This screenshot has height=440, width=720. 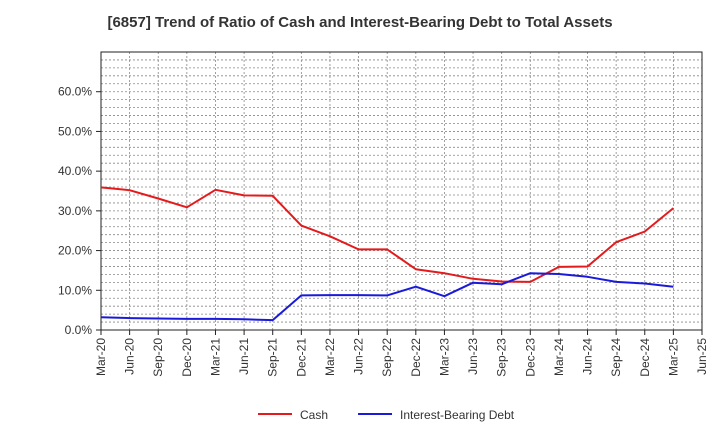 I want to click on x-tick-label: Sep-21, so click(x=273, y=357).